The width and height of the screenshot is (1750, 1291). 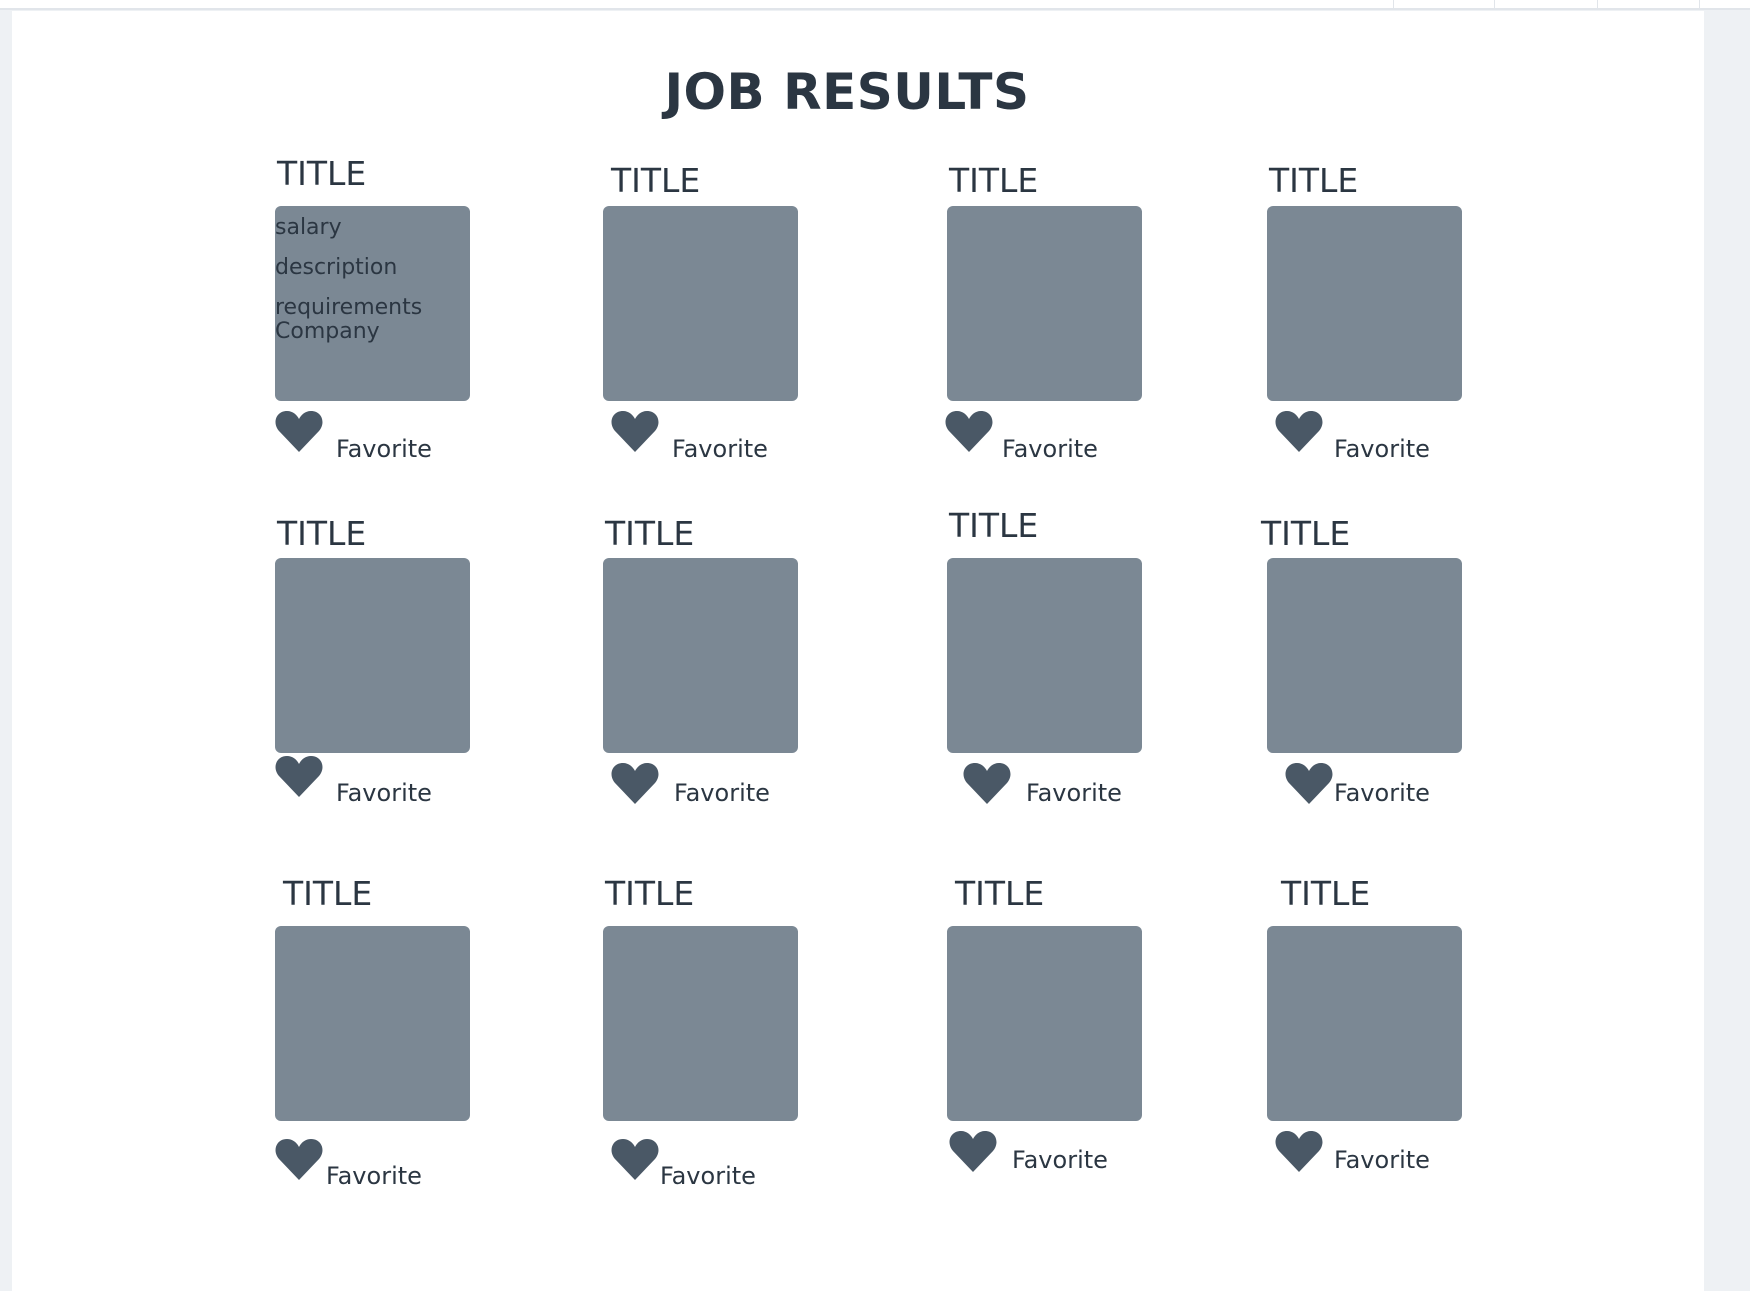 What do you see at coordinates (847, 92) in the screenshot?
I see `page-title: JOB RESULTS` at bounding box center [847, 92].